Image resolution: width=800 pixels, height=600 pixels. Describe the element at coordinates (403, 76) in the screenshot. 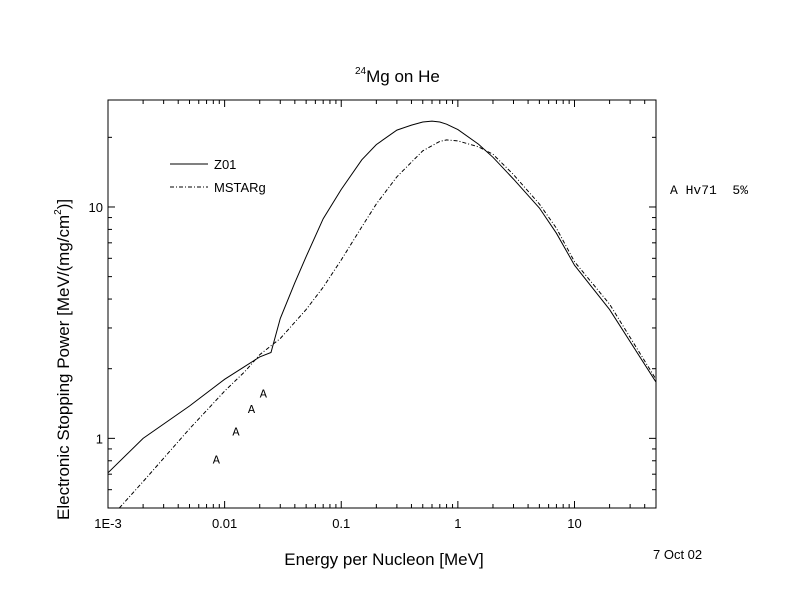

I see `title-main: Mg on He` at that location.